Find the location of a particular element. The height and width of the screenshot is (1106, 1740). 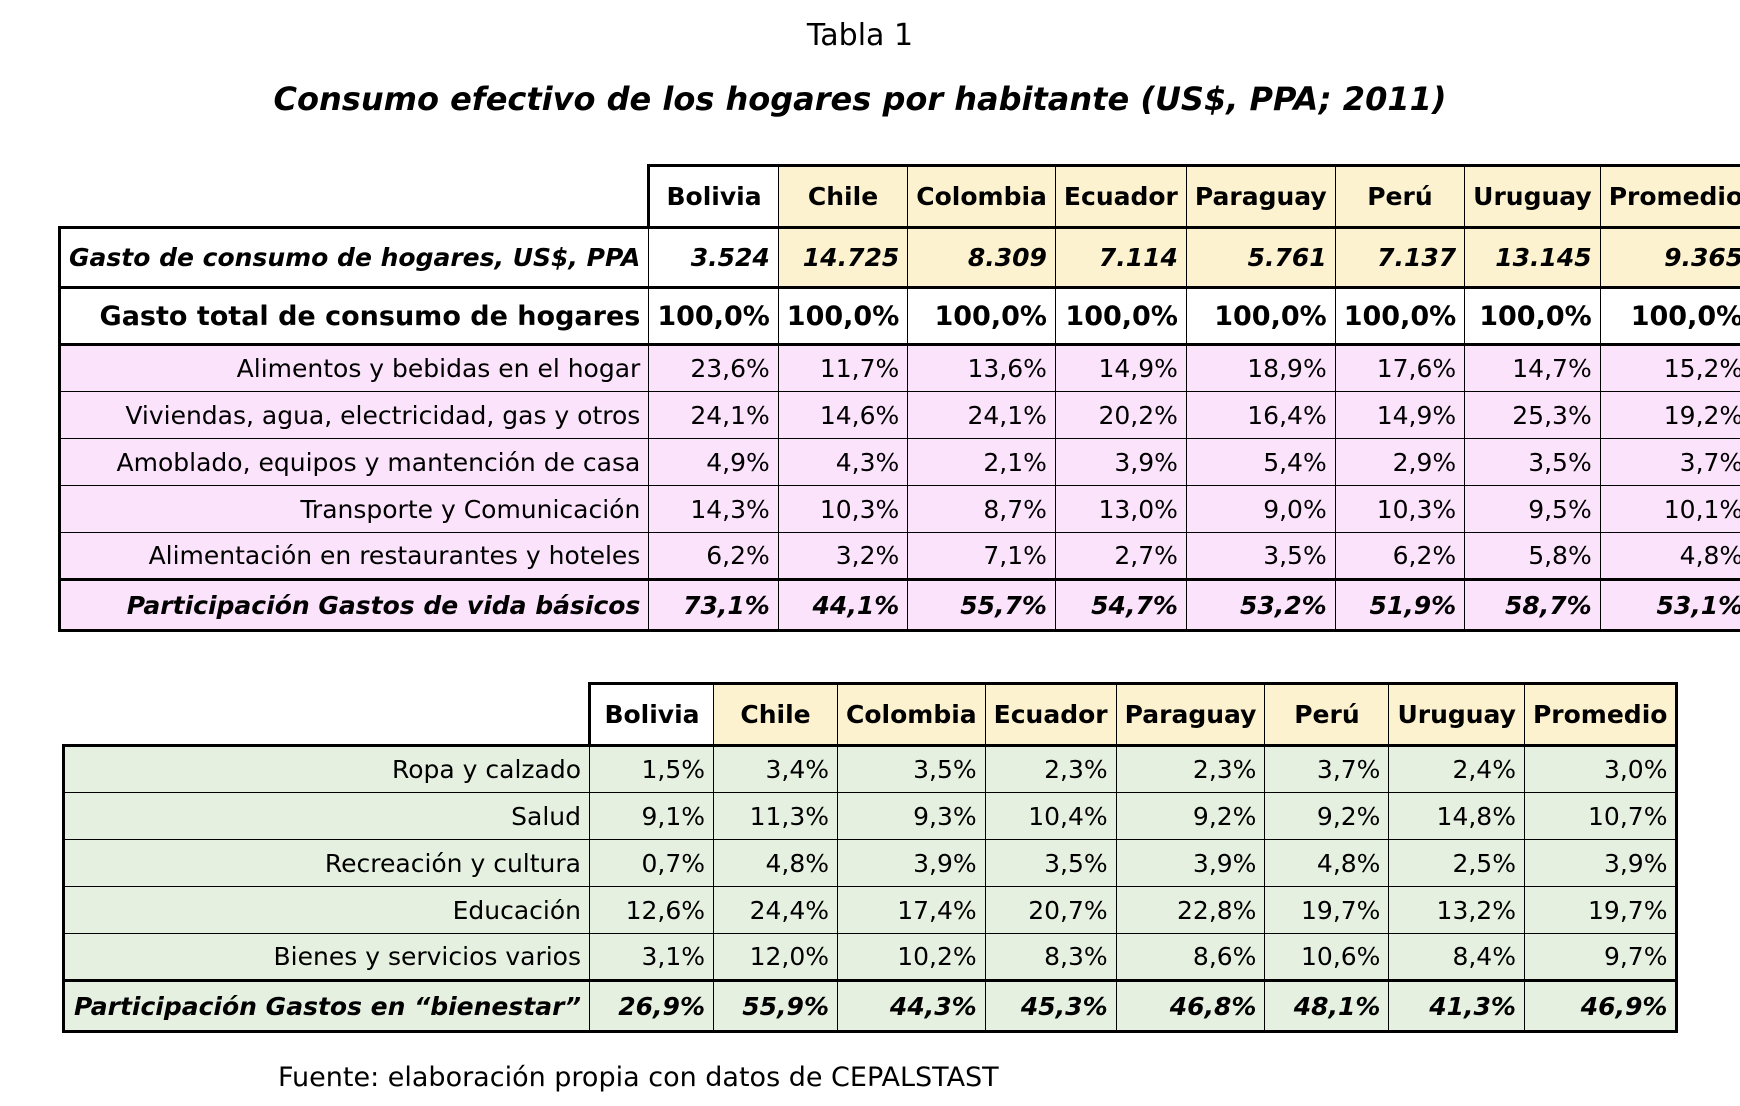

value-cell: 54,7% is located at coordinates (1120, 605).